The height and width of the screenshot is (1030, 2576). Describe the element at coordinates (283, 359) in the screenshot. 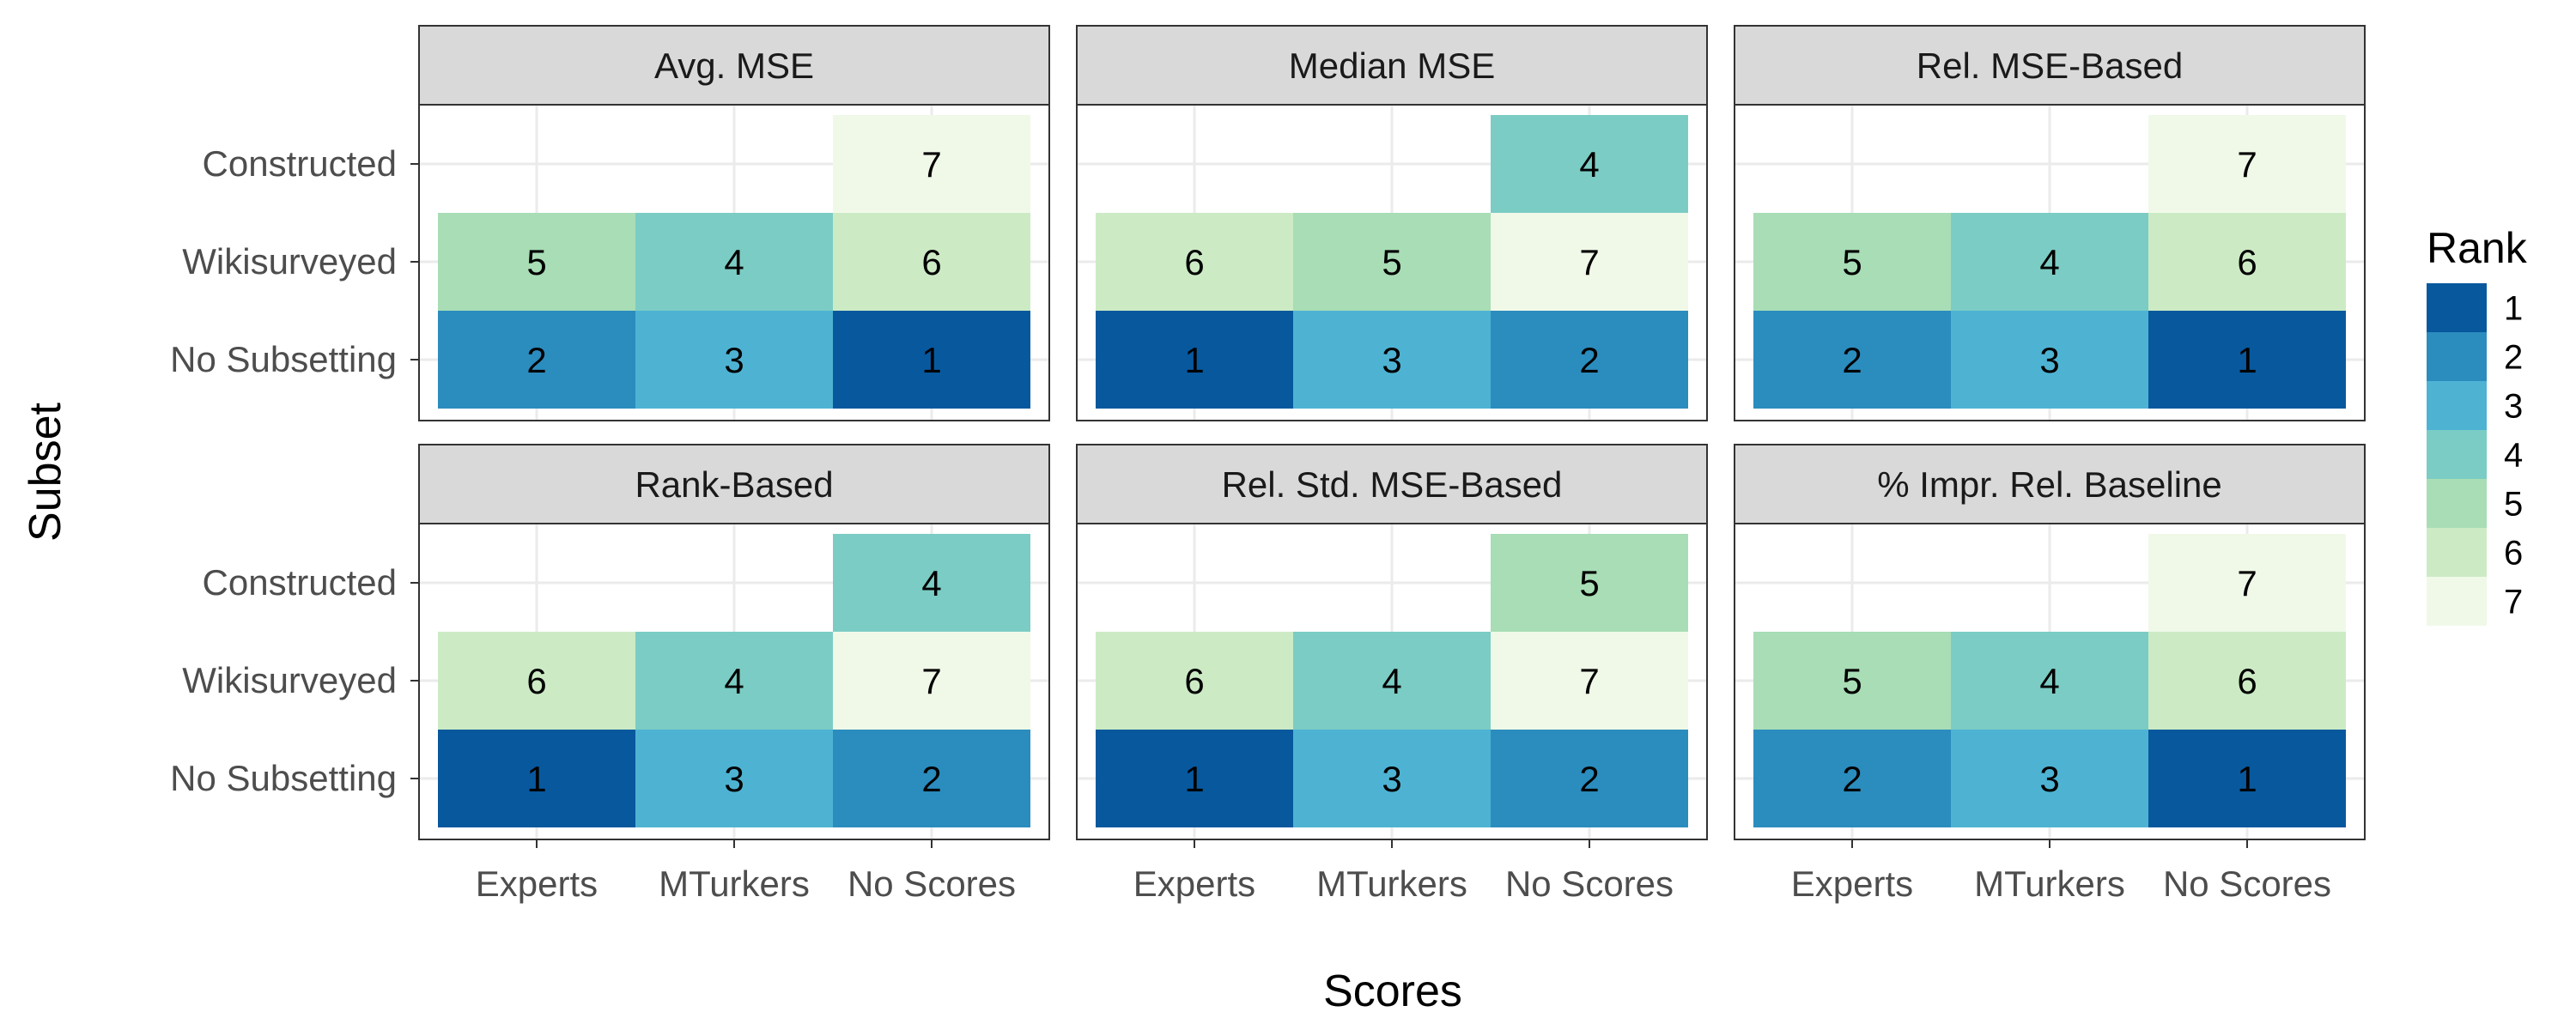

I see `y-tick-label: No Subsetting` at that location.